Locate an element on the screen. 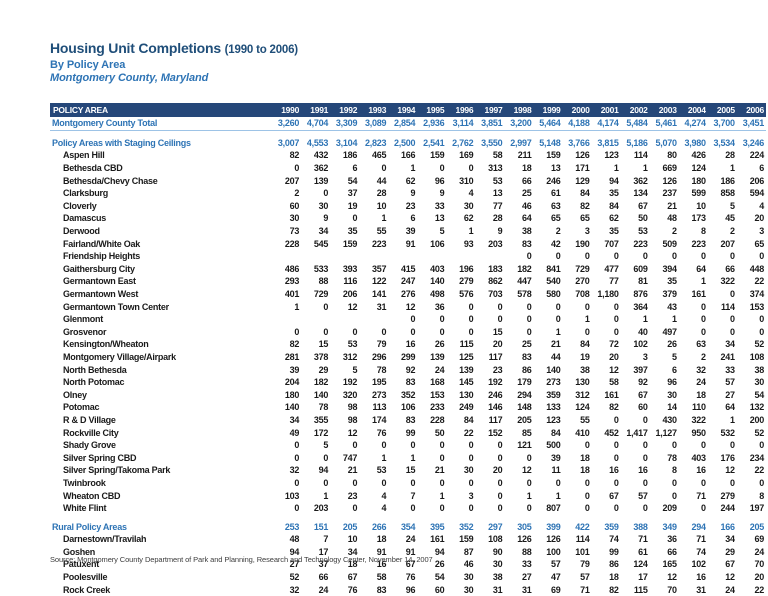 Image resolution: width=768 pixels, height=596 pixels. cell-value: 312 is located at coordinates (582, 394).